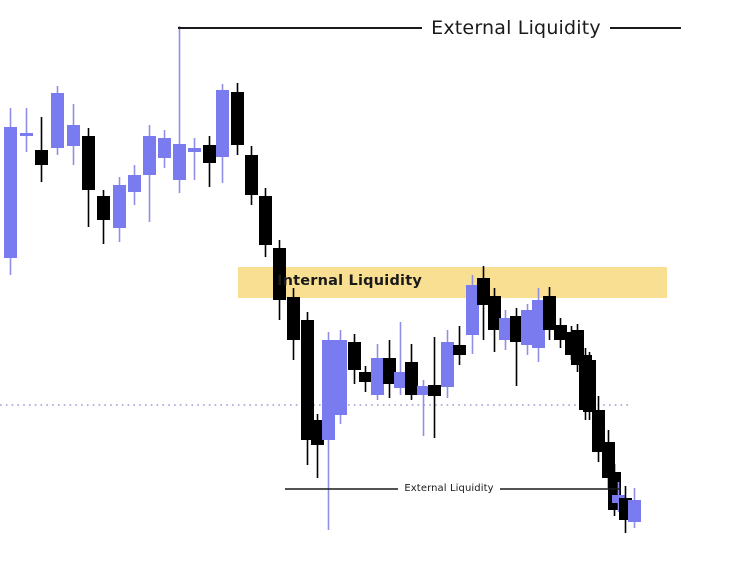 The image size is (748, 575). I want to click on external-liquidity-top-label: External Liquidity, so click(516, 28).